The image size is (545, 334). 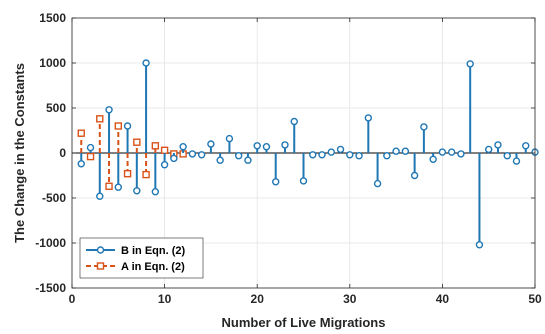 What do you see at coordinates (153, 267) in the screenshot?
I see `legend-label-a: A in Eqn. (2)` at bounding box center [153, 267].